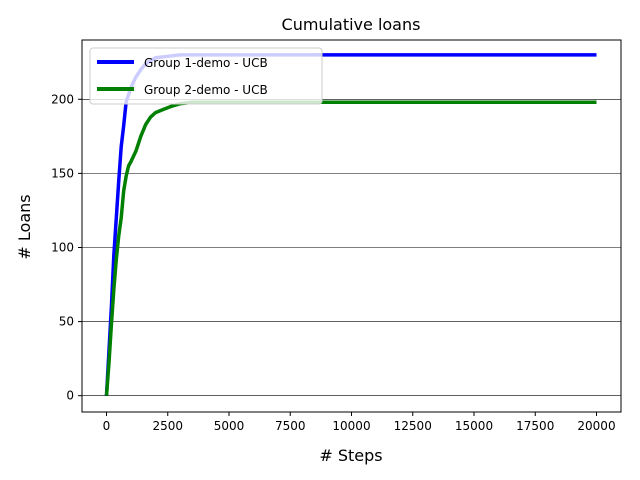 The width and height of the screenshot is (640, 480). I want to click on x-tick-label: 20000, so click(596, 426).